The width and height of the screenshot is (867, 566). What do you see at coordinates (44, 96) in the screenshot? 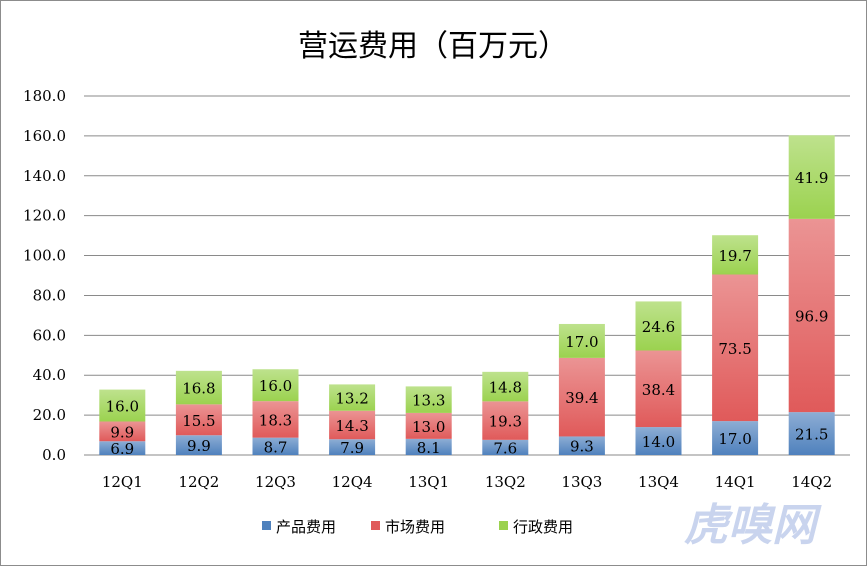
I see `y-tick-label: 180.0` at bounding box center [44, 96].